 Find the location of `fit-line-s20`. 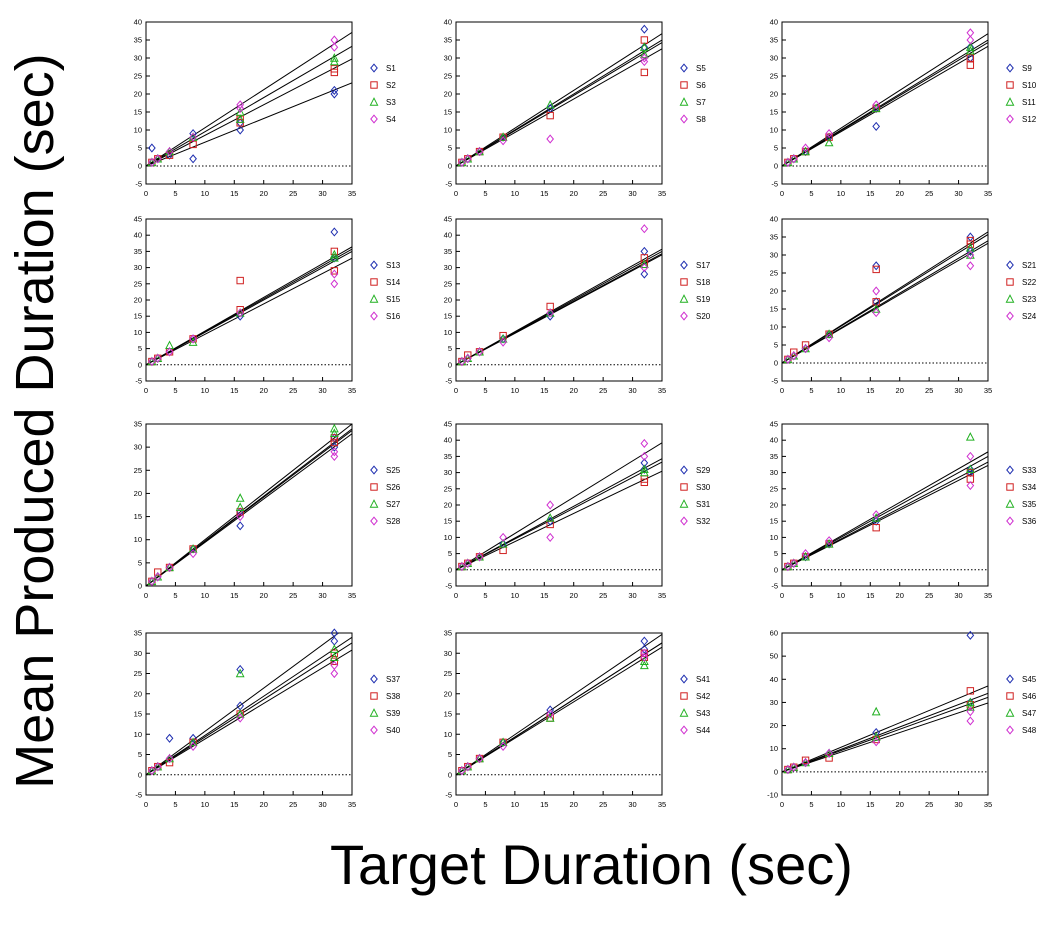

fit-line-s20 is located at coordinates (559, 307).